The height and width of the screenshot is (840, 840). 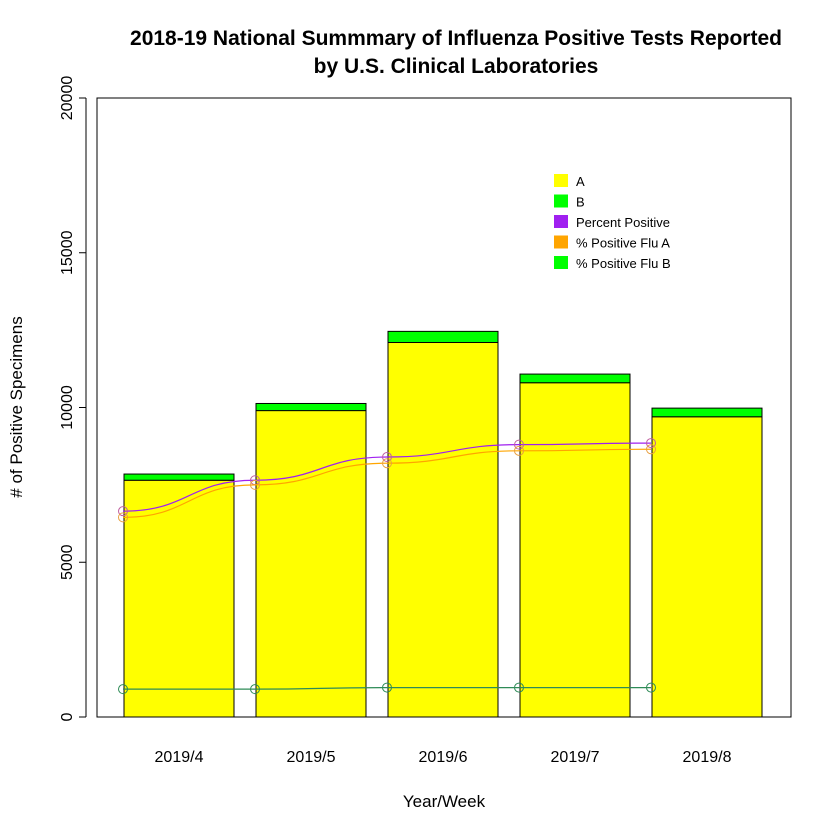 What do you see at coordinates (179, 757) in the screenshot?
I see `x-tick-label-0: 2019/4` at bounding box center [179, 757].